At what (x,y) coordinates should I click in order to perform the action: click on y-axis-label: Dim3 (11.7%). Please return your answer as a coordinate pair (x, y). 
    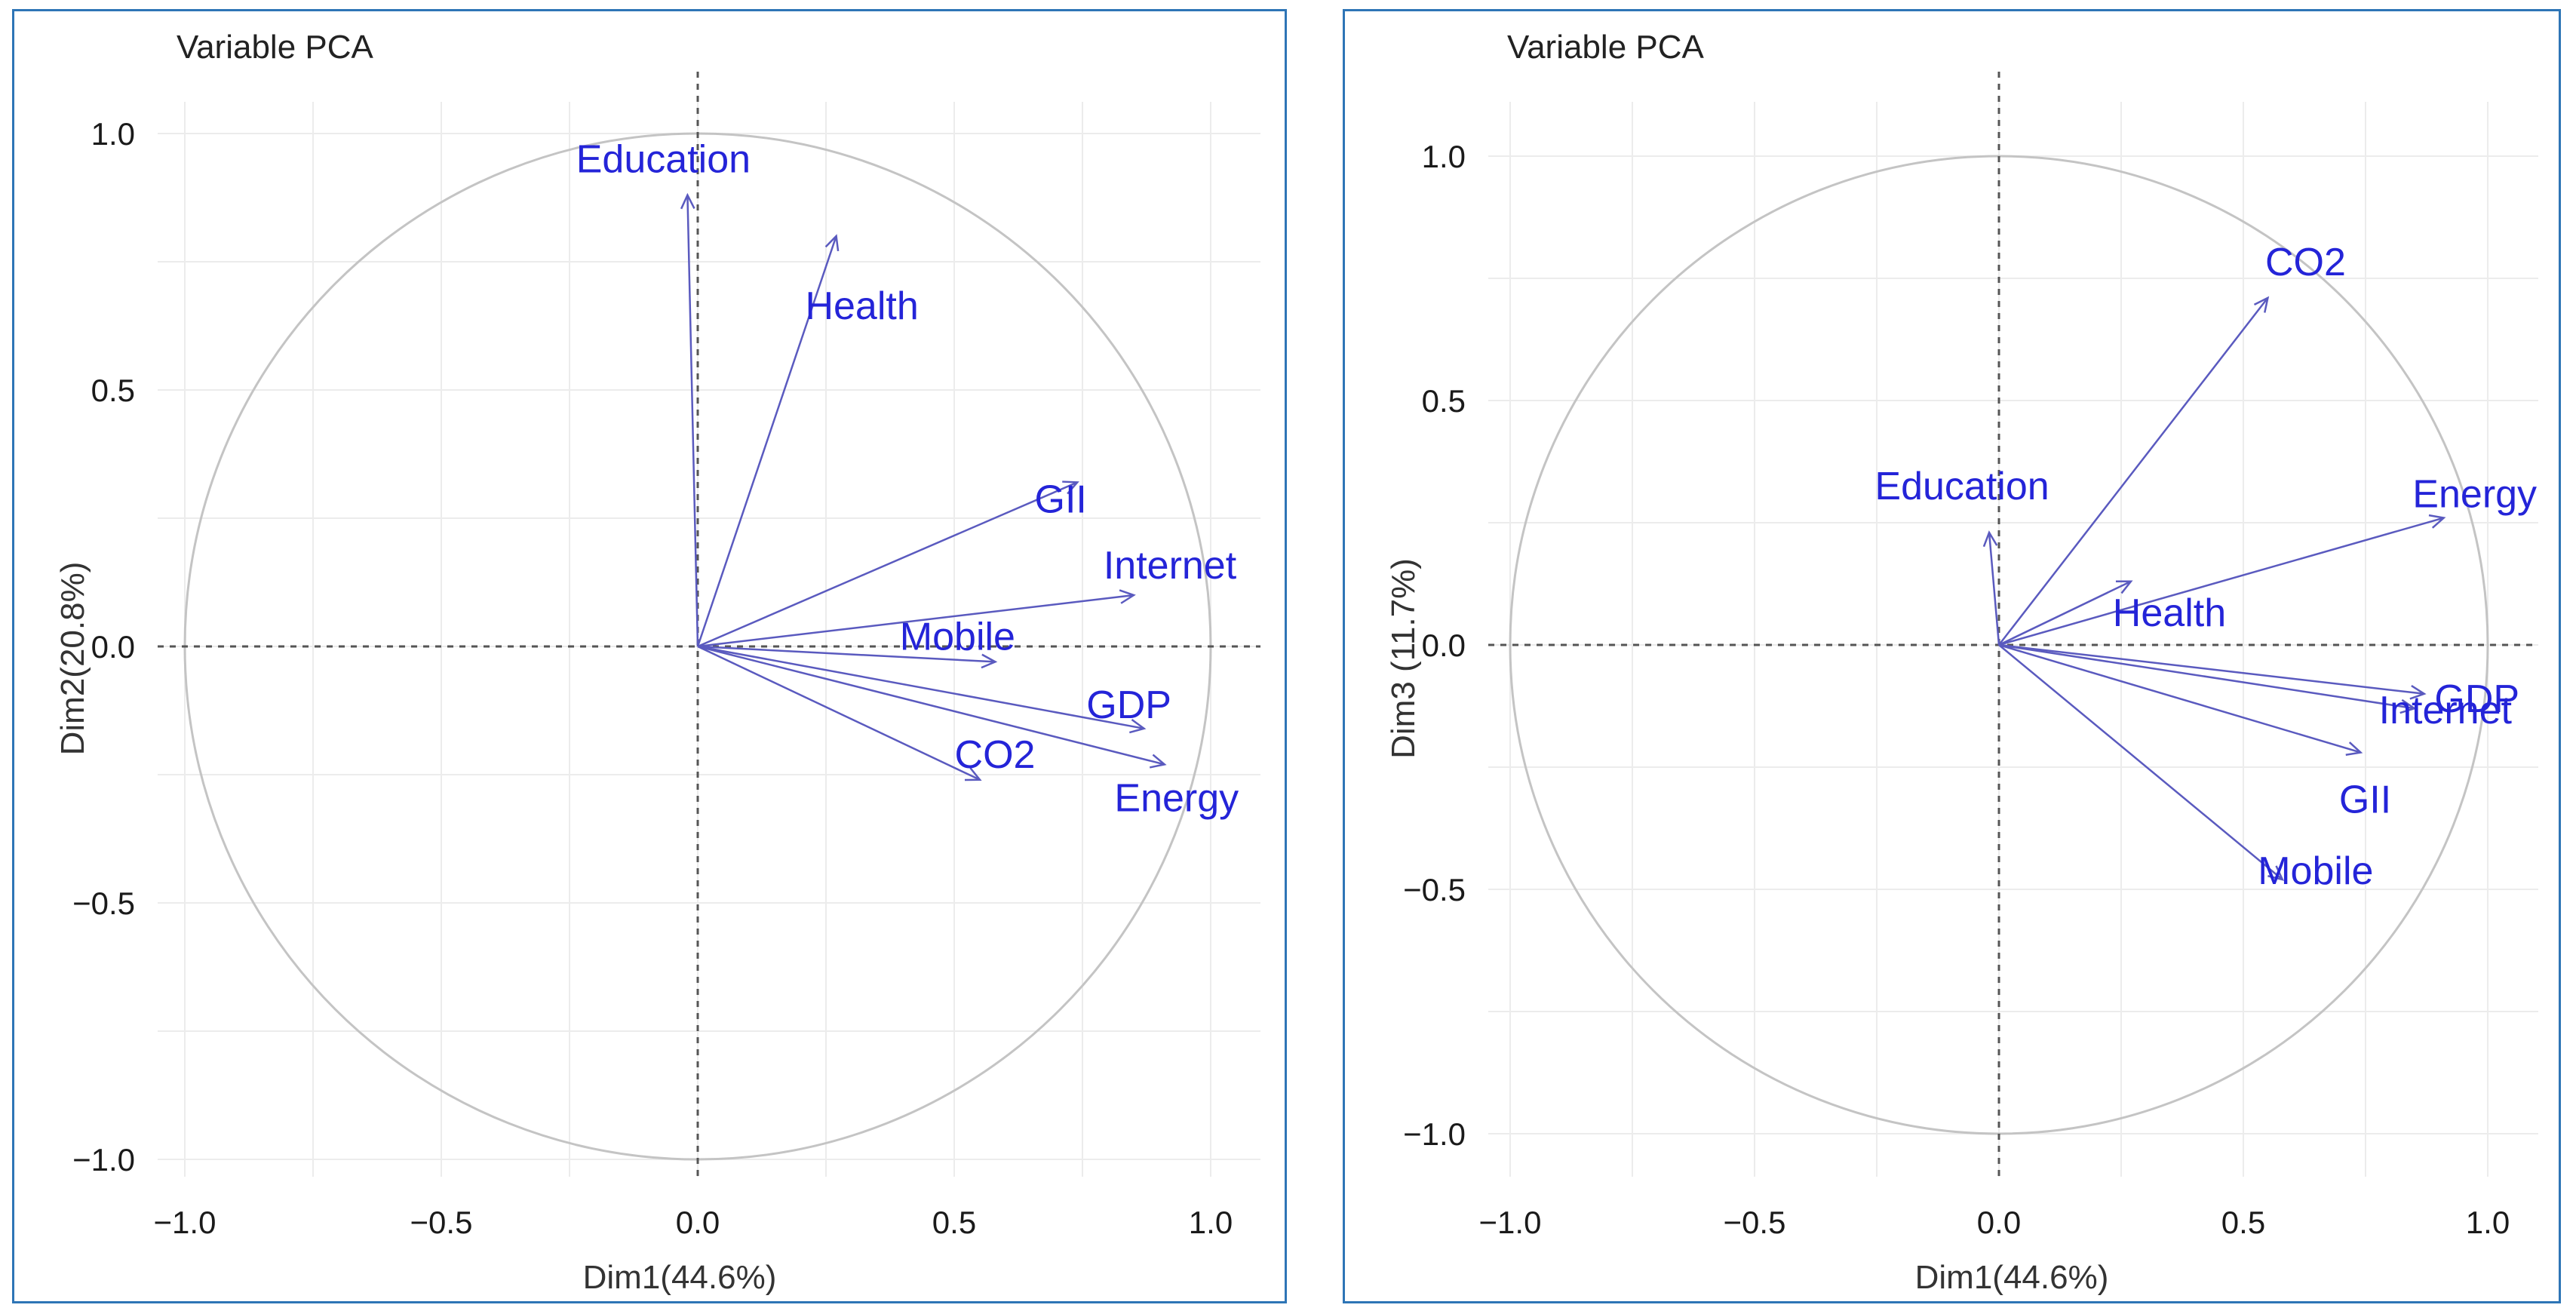
    Looking at the image, I should click on (1403, 658).